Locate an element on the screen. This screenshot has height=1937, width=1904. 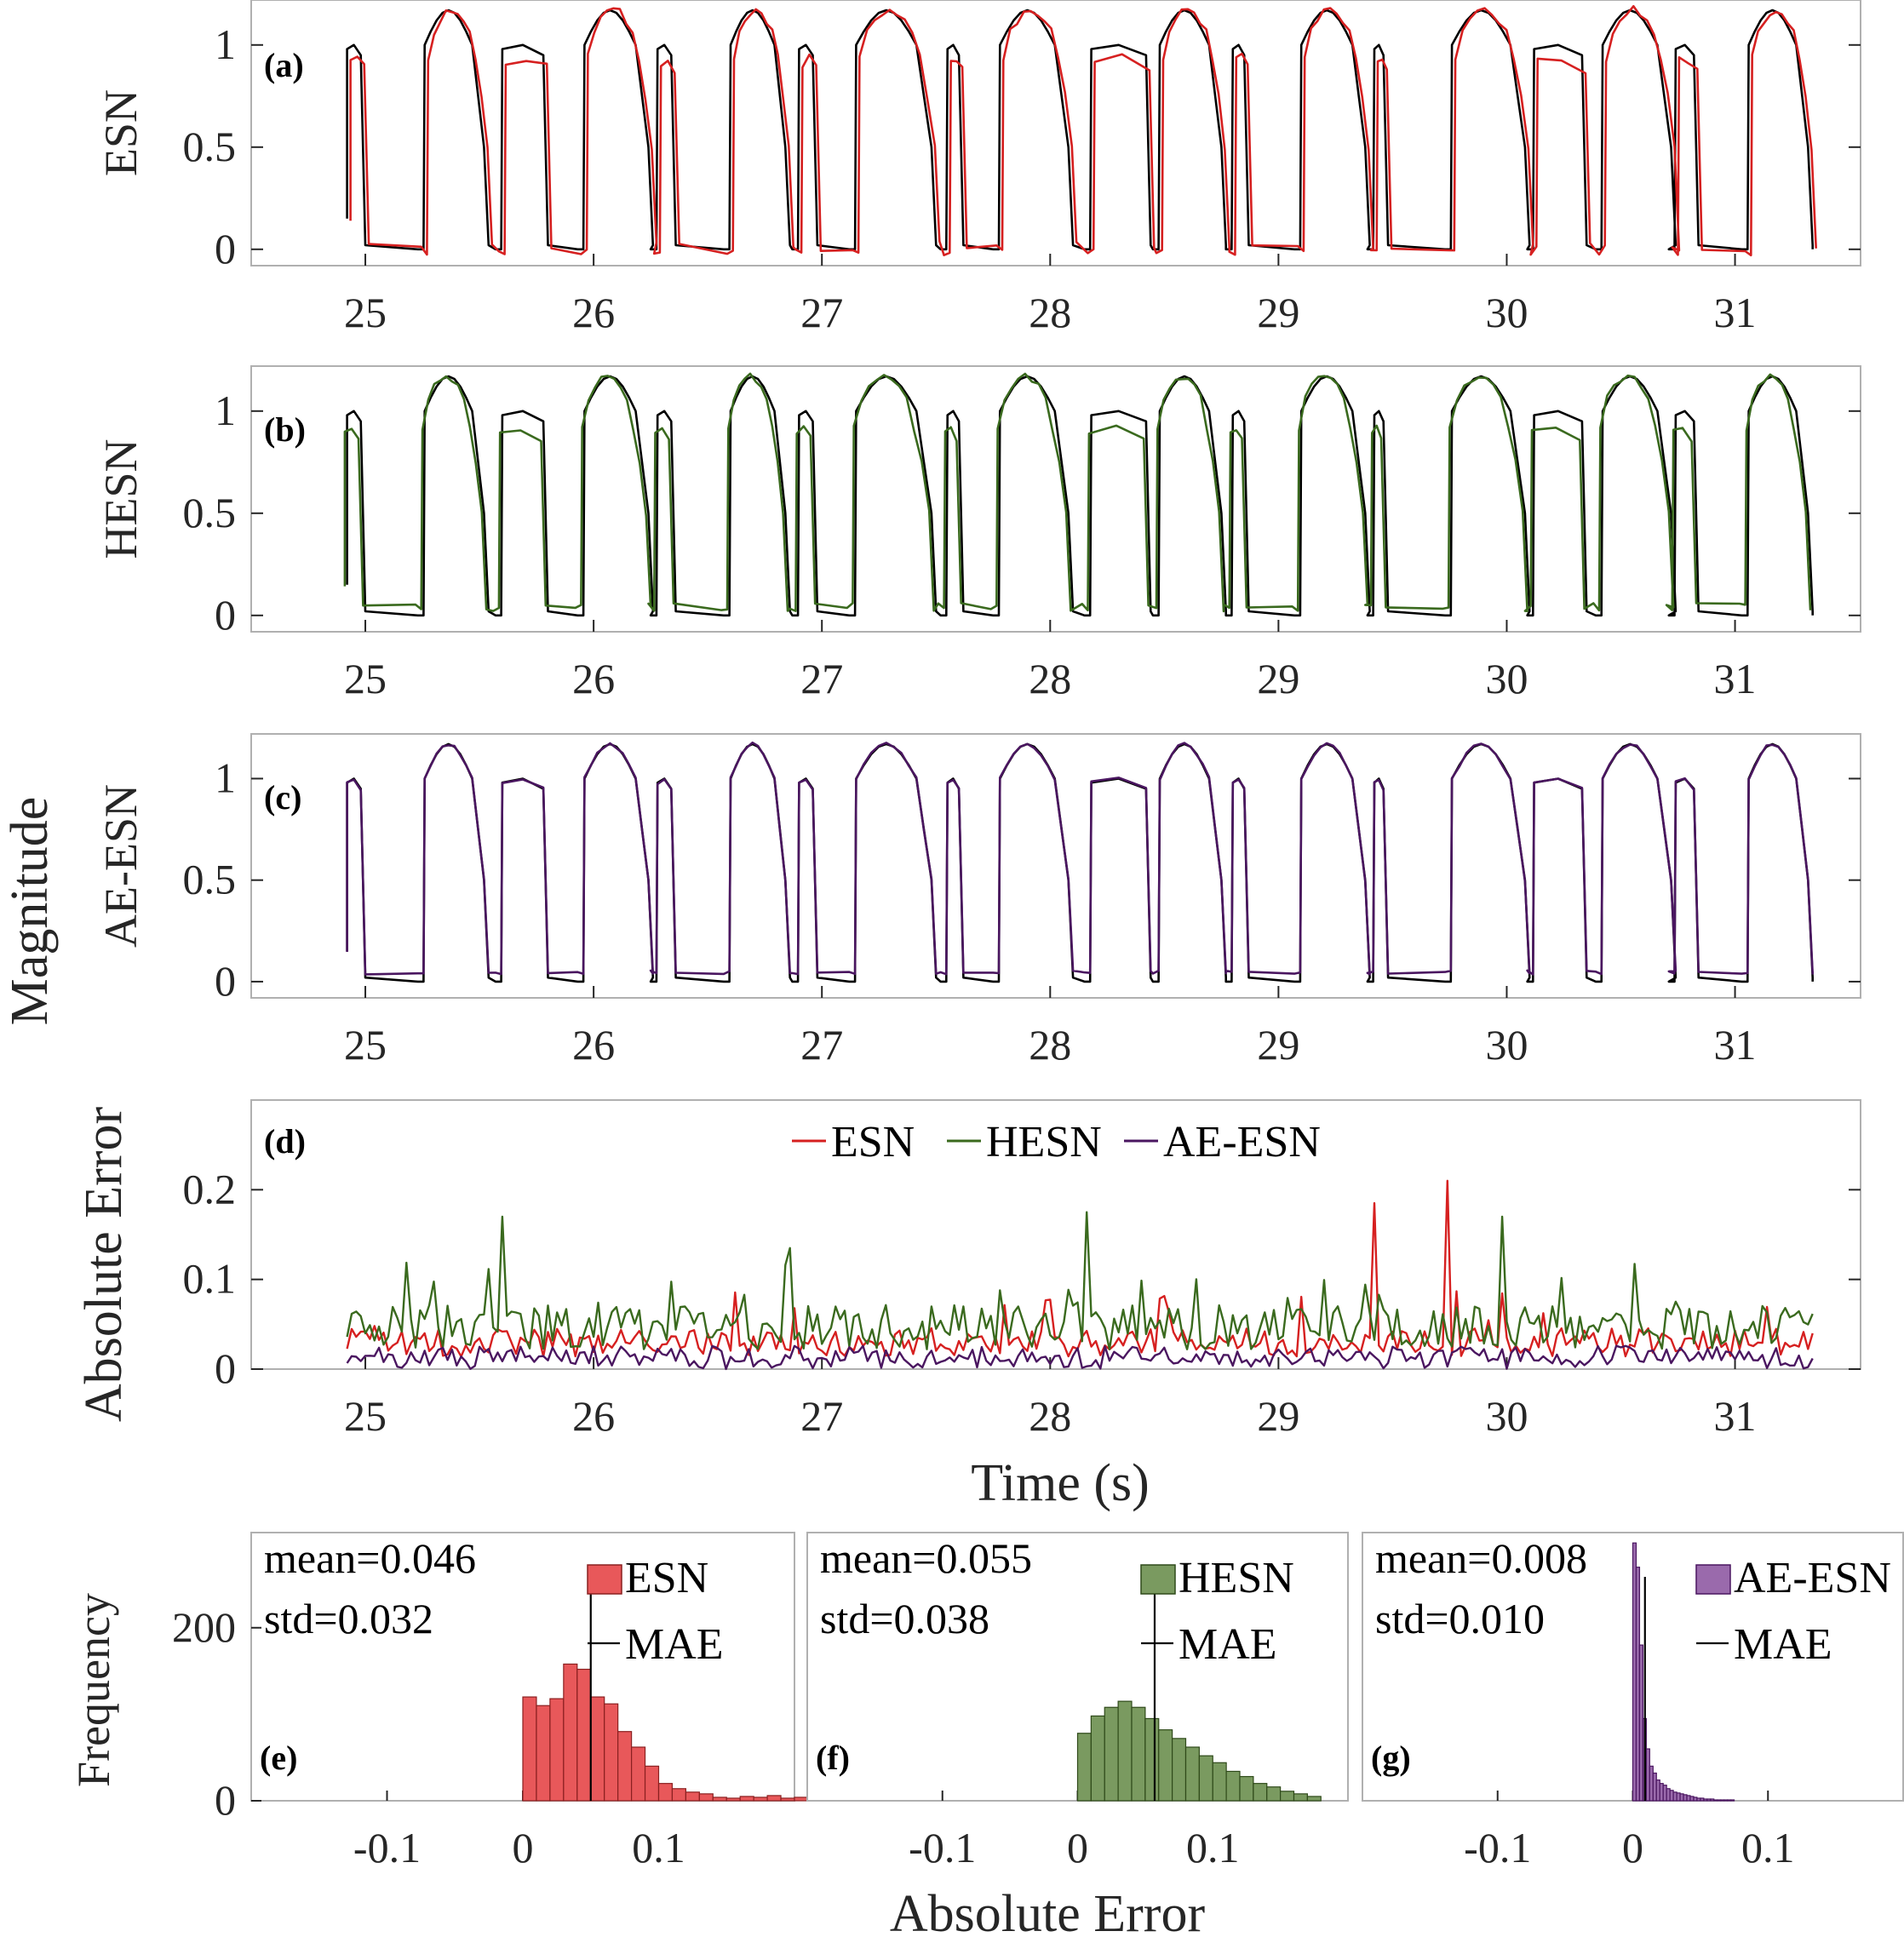
panel-d-xtick-label: 30 is located at coordinates (1506, 1416).